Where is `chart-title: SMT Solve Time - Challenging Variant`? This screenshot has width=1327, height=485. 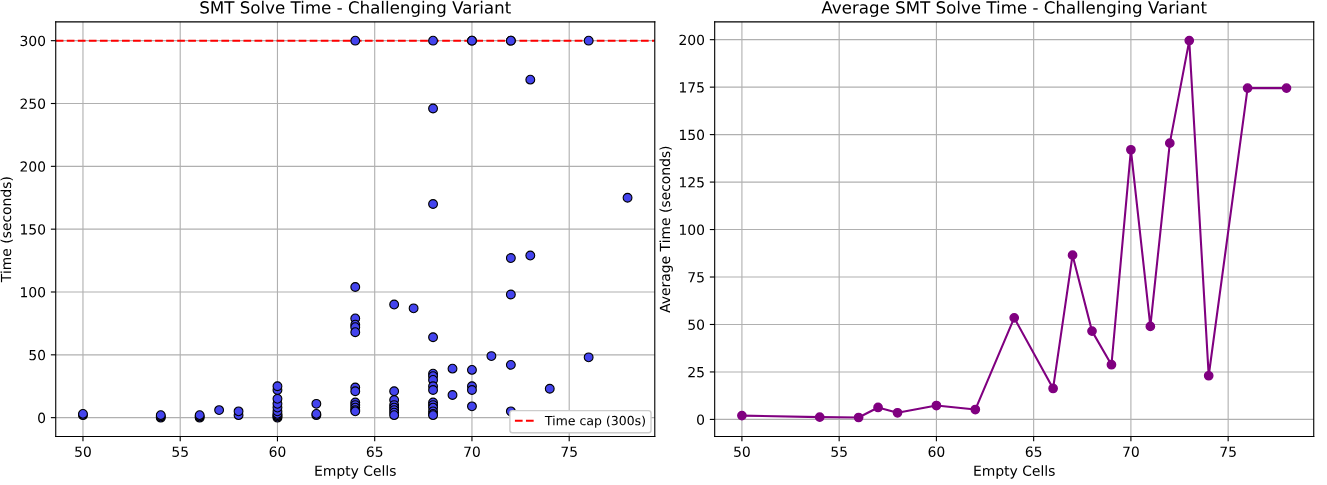
chart-title: SMT Solve Time - Challenging Variant is located at coordinates (355, 8).